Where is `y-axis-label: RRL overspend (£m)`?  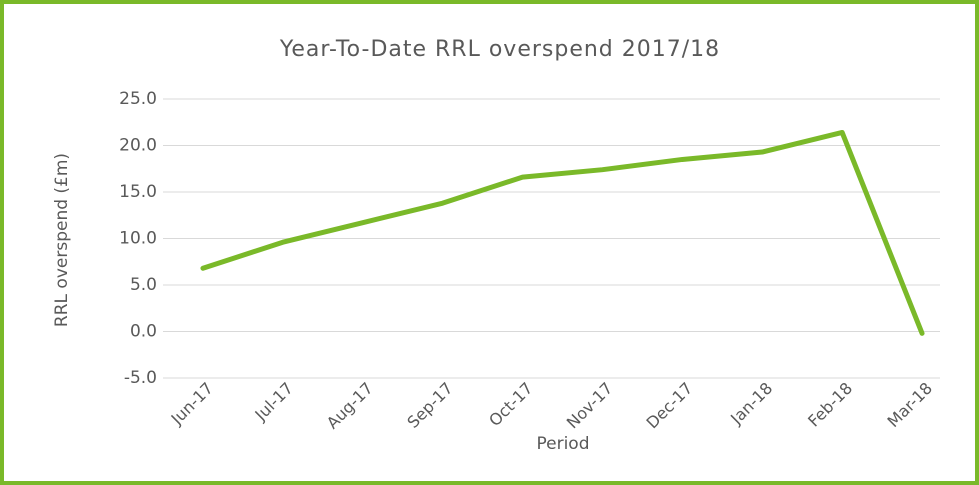 y-axis-label: RRL overspend (£m) is located at coordinates (62, 240).